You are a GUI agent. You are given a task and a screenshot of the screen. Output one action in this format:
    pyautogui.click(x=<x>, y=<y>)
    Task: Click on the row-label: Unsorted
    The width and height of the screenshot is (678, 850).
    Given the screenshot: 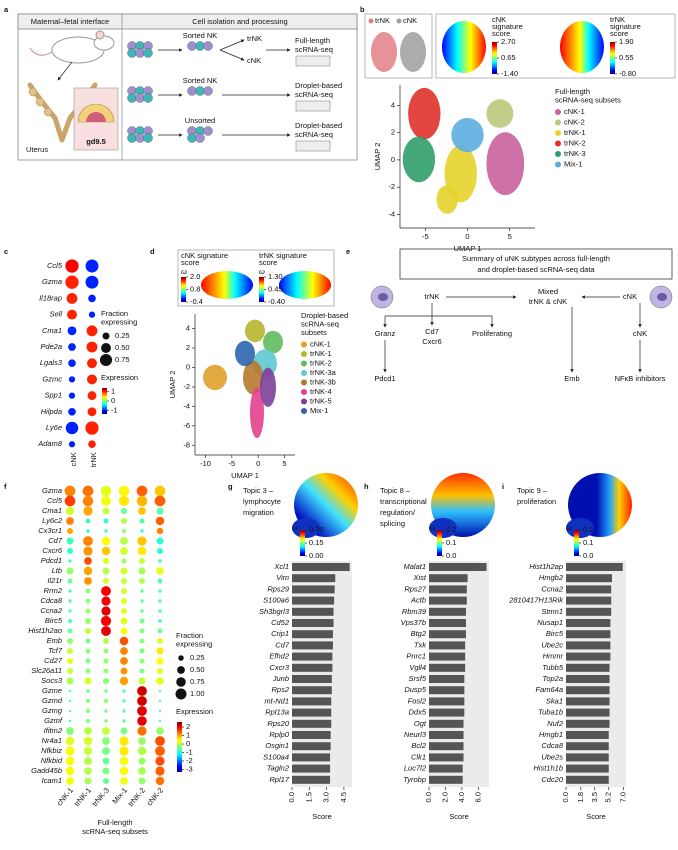 What is the action you would take?
    pyautogui.click(x=200, y=120)
    